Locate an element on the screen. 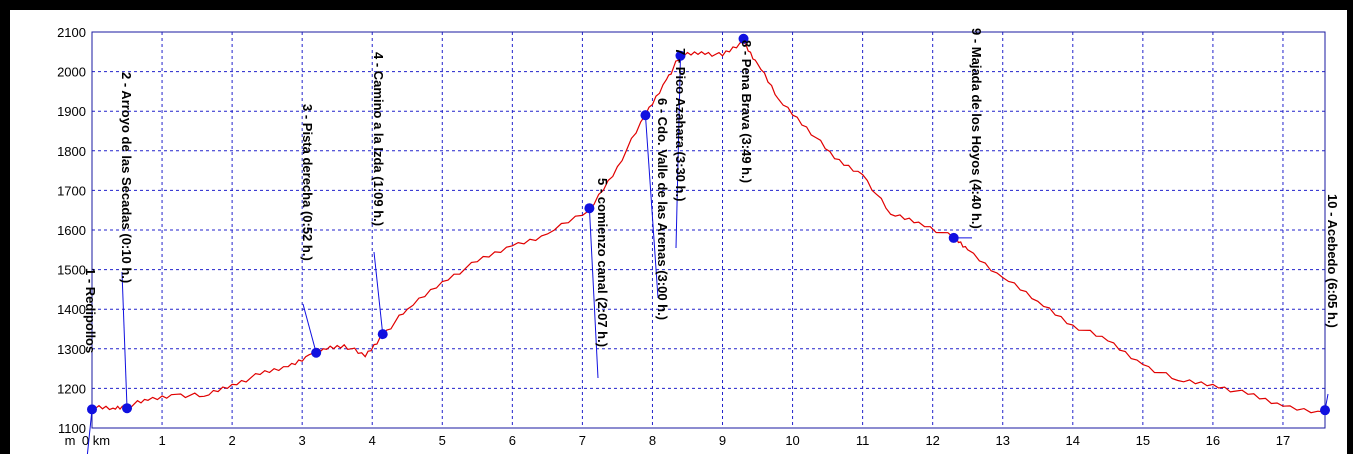 Image resolution: width=1353 pixels, height=454 pixels. y-tick-label: 1300 is located at coordinates (71, 349).